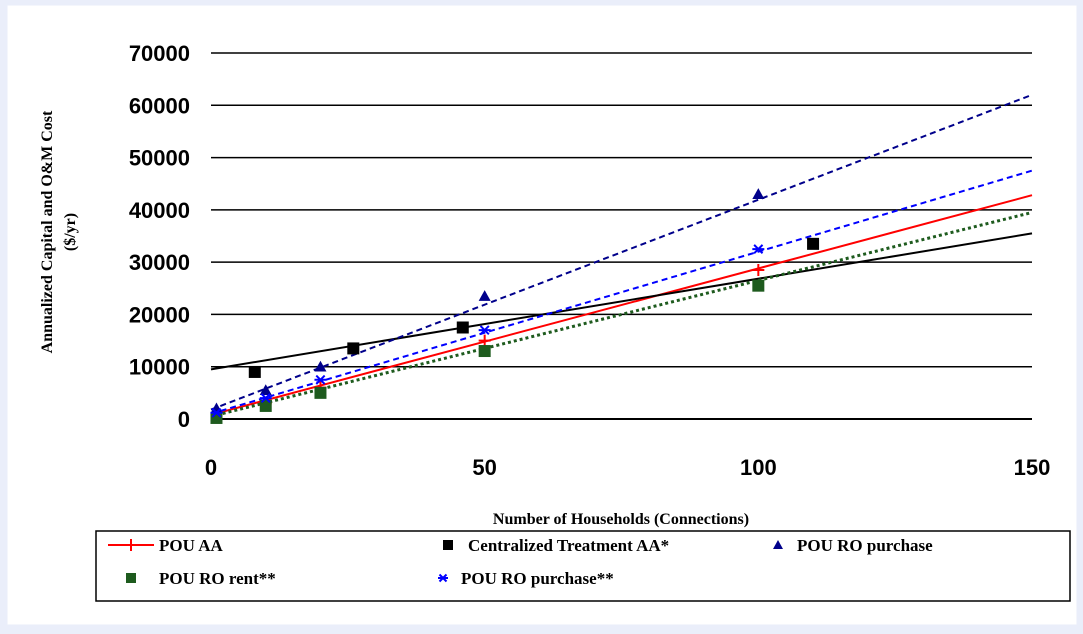 The image size is (1083, 634). I want to click on y-tick-label: 0, so click(184, 419).